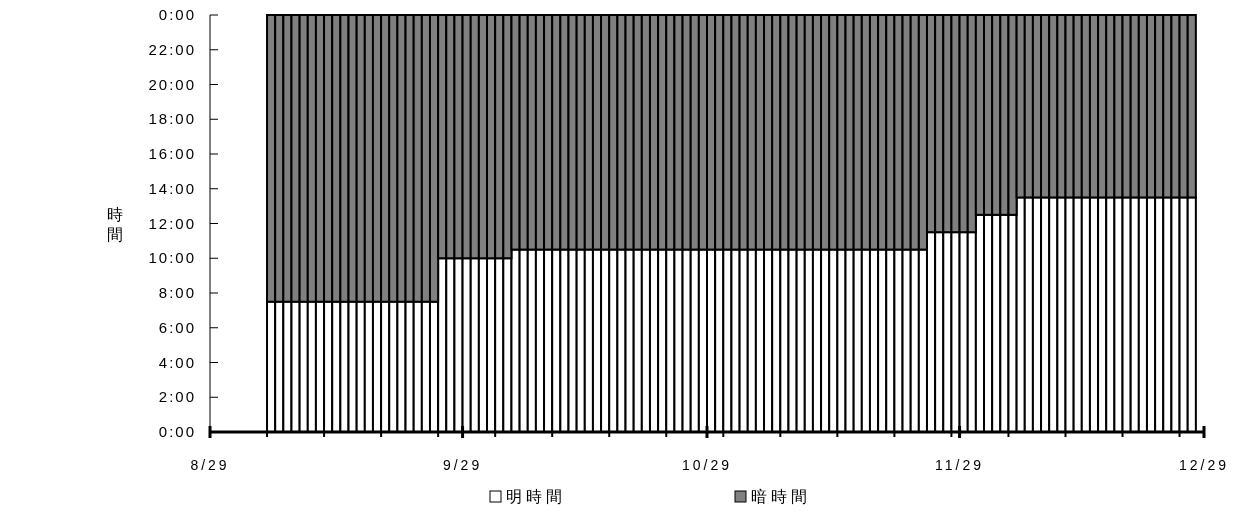 This screenshot has height=517, width=1253. What do you see at coordinates (781, 496) in the screenshot?
I see `legend-label: 暗時間` at bounding box center [781, 496].